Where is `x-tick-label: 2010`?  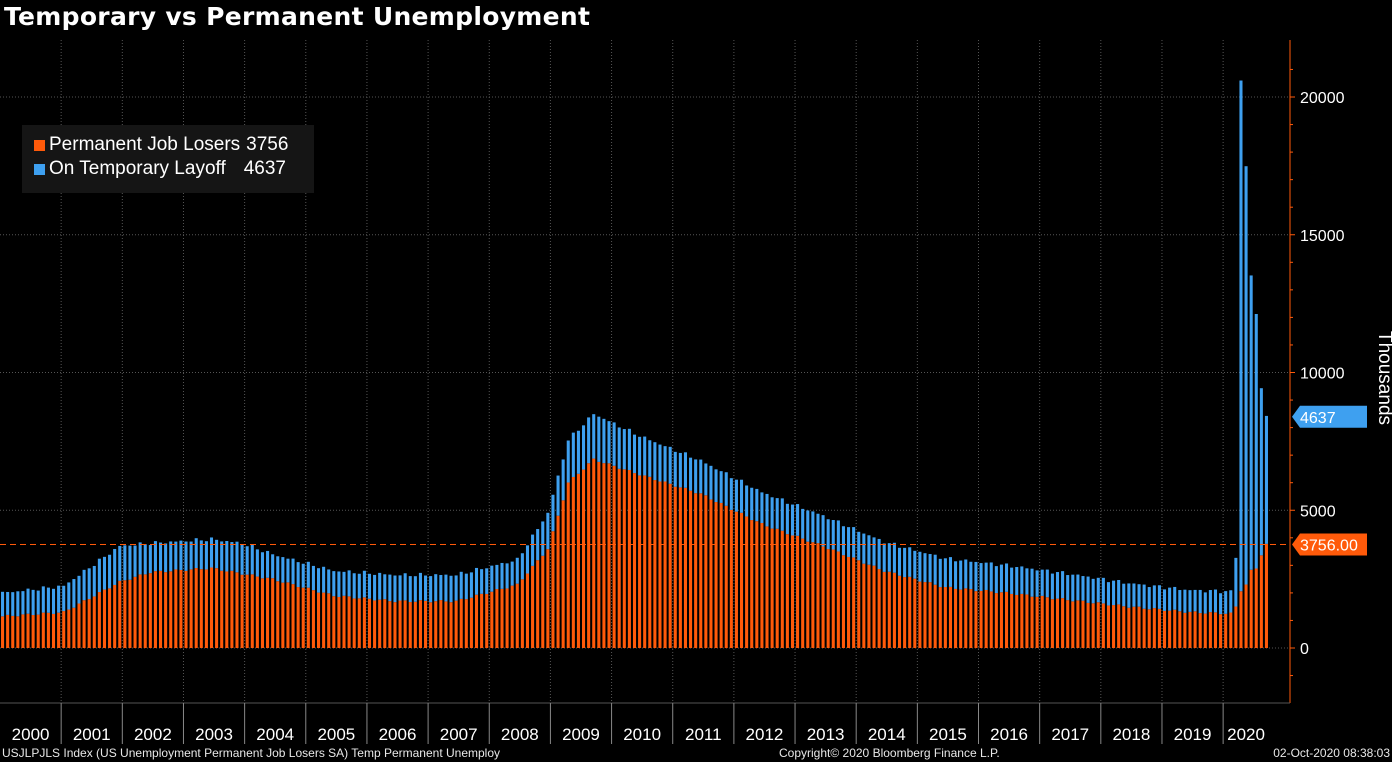
x-tick-label: 2010 is located at coordinates (642, 734).